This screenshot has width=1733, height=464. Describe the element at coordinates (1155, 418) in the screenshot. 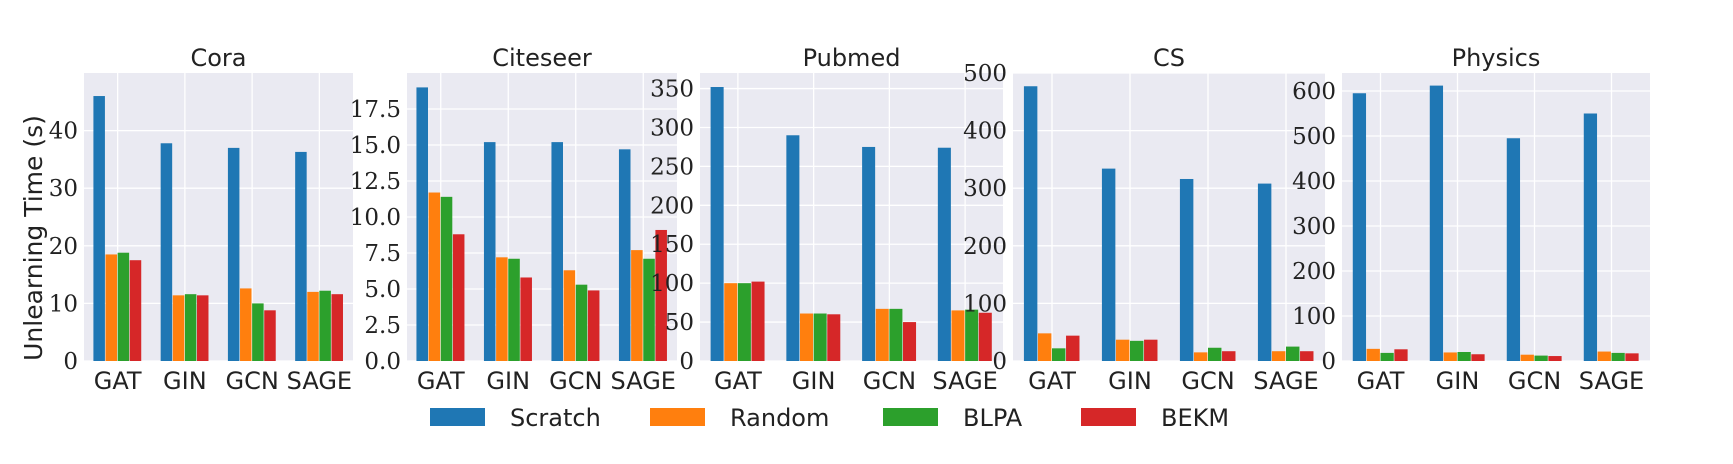

I see `legend-item-bekm: BEKM` at that location.